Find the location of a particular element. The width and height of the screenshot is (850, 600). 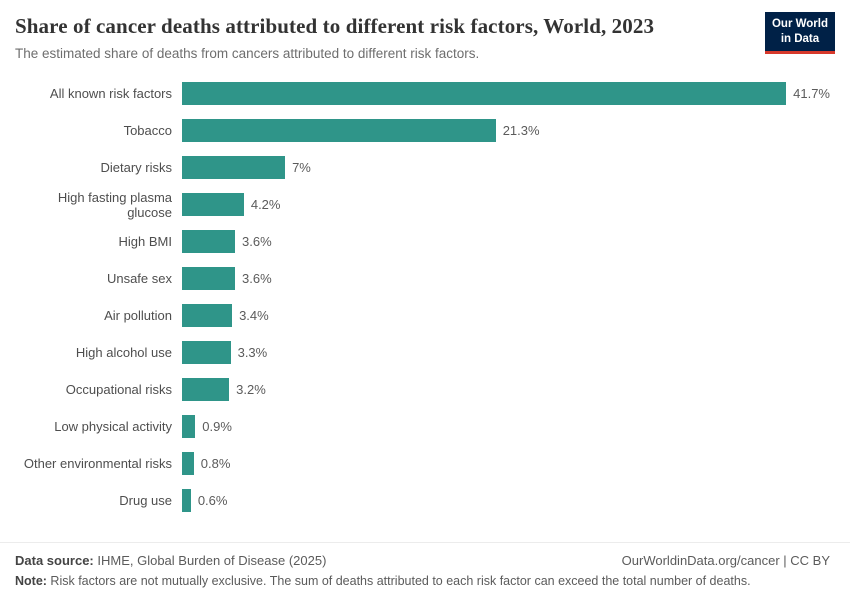

bar-row: High fasting plasma glucose 4.2% is located at coordinates (422, 204).